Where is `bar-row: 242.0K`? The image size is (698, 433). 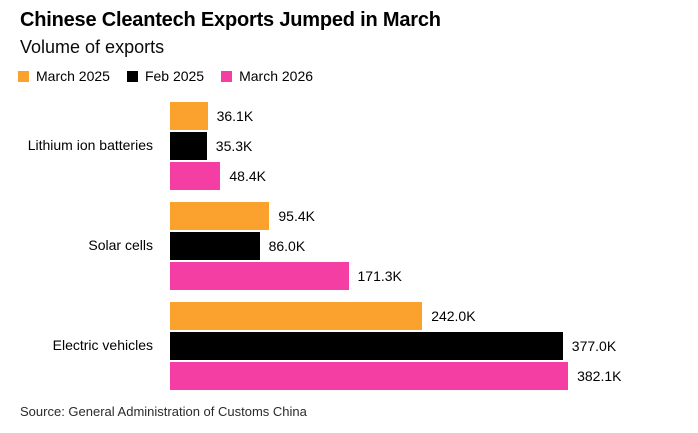
bar-row: 242.0K is located at coordinates (395, 316).